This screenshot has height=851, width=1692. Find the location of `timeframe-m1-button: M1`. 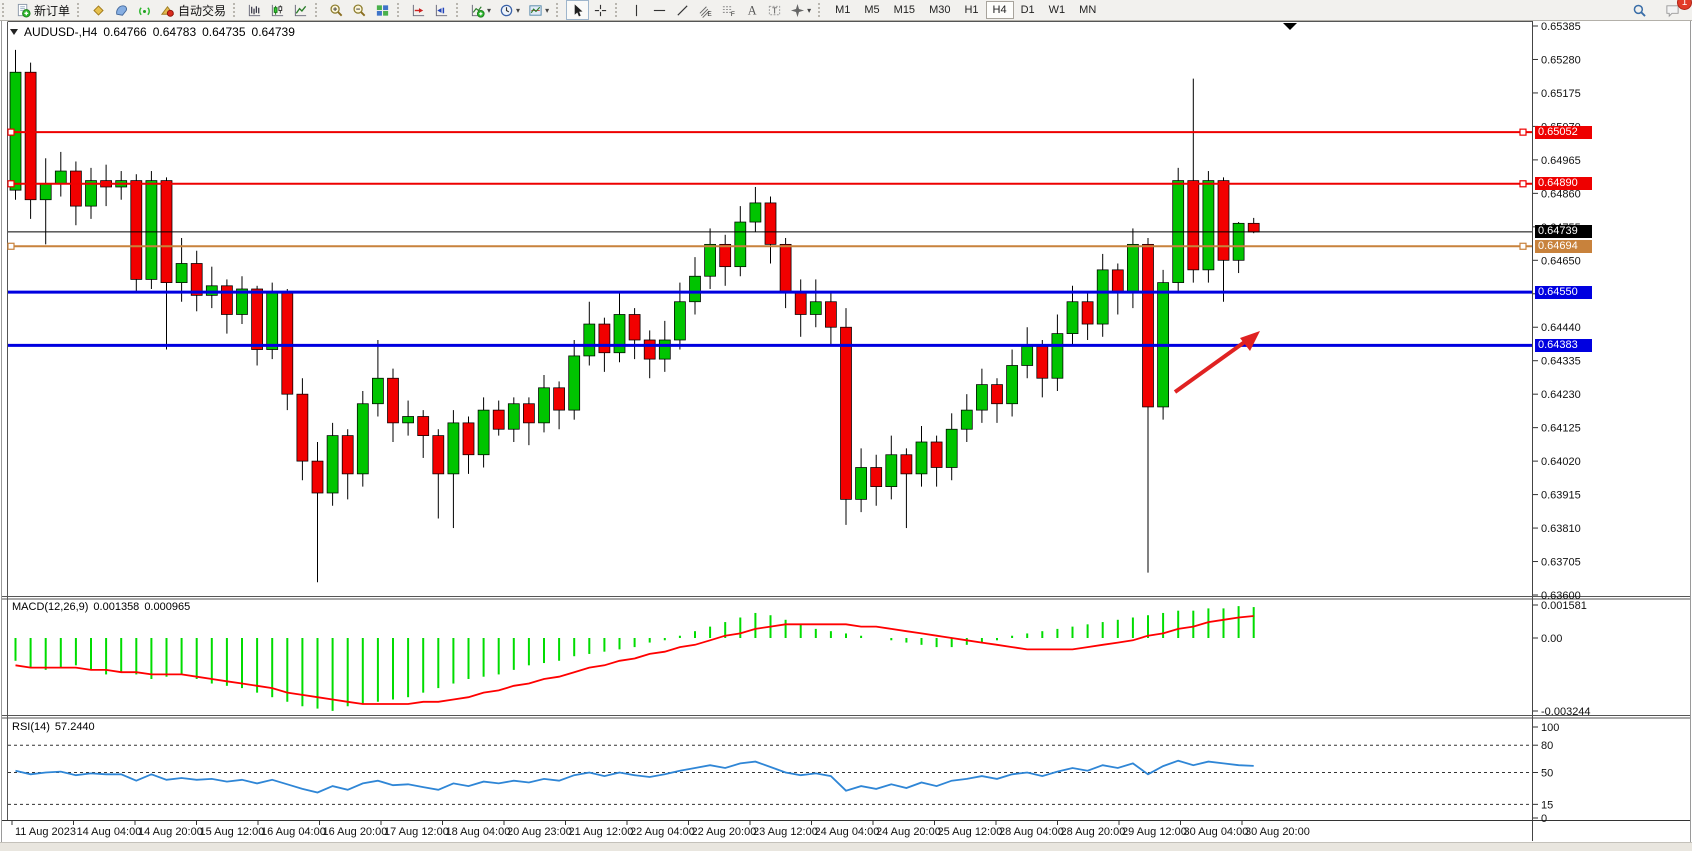

timeframe-m1-button: M1 is located at coordinates (843, 10).